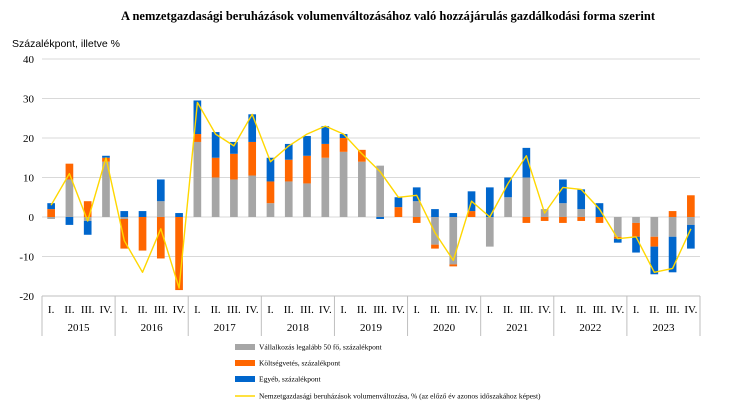  I want to click on year-label: 2020, so click(444, 328).